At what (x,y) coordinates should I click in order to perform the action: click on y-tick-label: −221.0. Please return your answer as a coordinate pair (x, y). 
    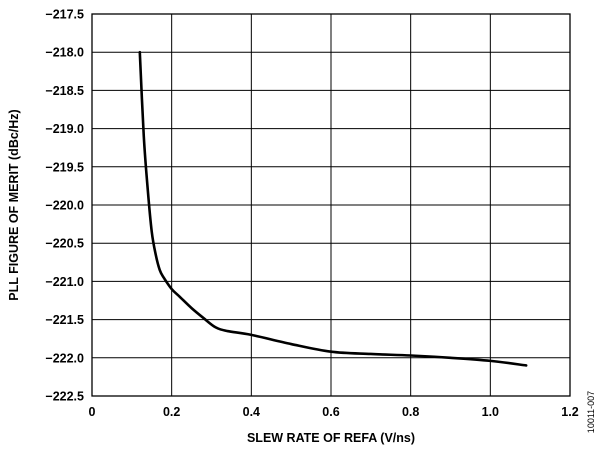
    Looking at the image, I should click on (64, 282).